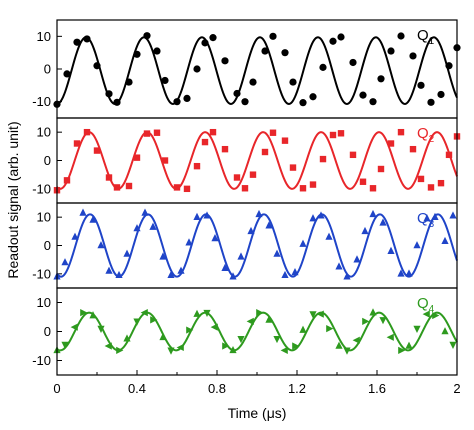 The width and height of the screenshot is (474, 430). I want to click on y-tick-label-p2-2: -10, so click(41, 188).